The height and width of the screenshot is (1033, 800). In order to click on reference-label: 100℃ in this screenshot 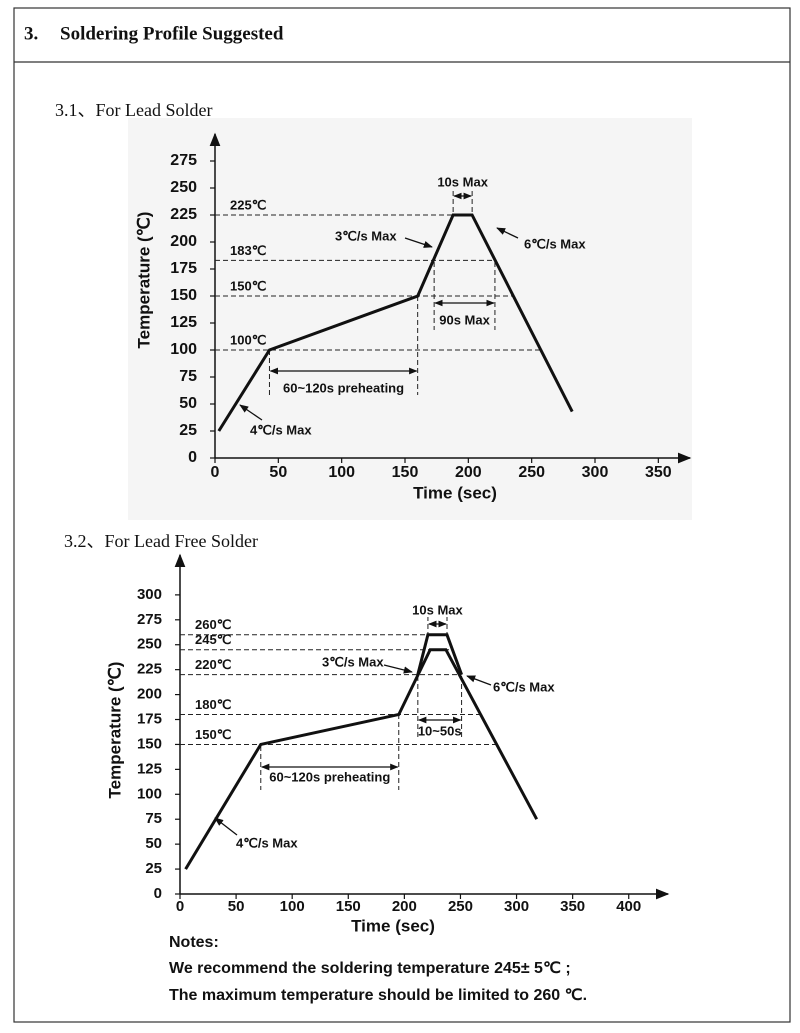, I will do `click(248, 339)`.